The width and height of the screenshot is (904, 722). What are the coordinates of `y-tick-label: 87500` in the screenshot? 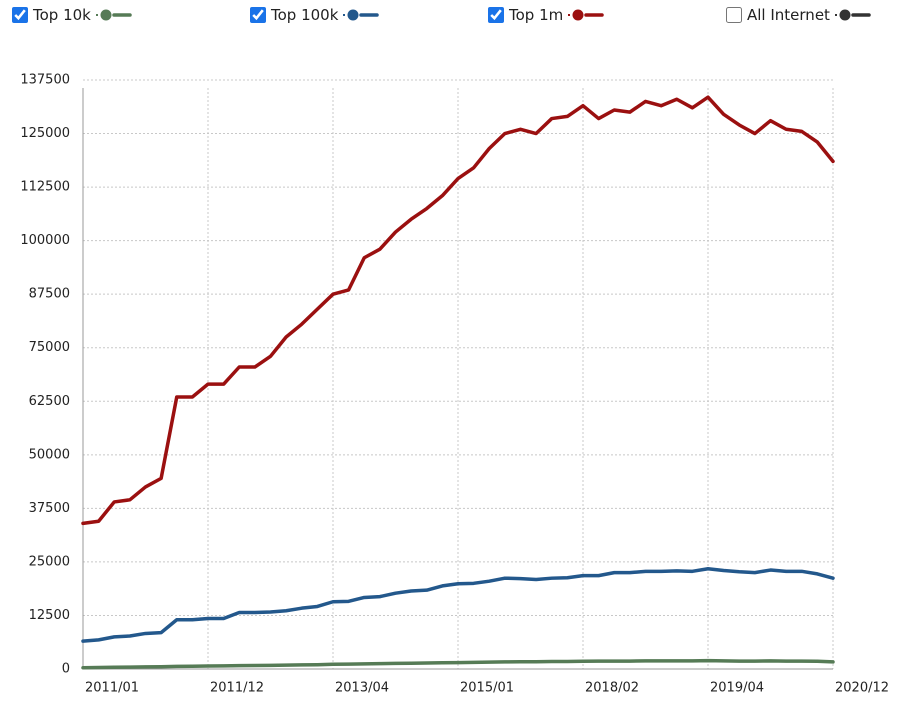 It's located at (49, 294).